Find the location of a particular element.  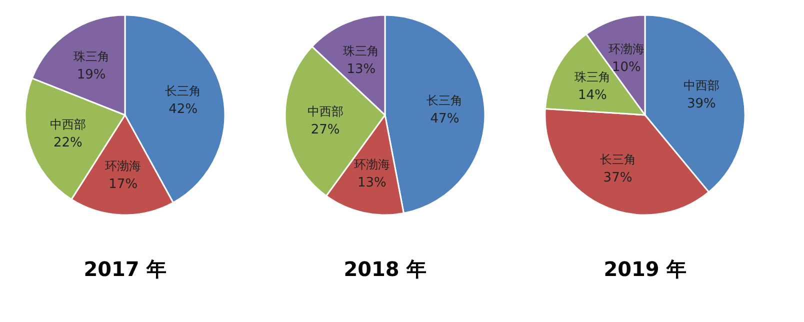

data-label: 22% is located at coordinates (67, 143).